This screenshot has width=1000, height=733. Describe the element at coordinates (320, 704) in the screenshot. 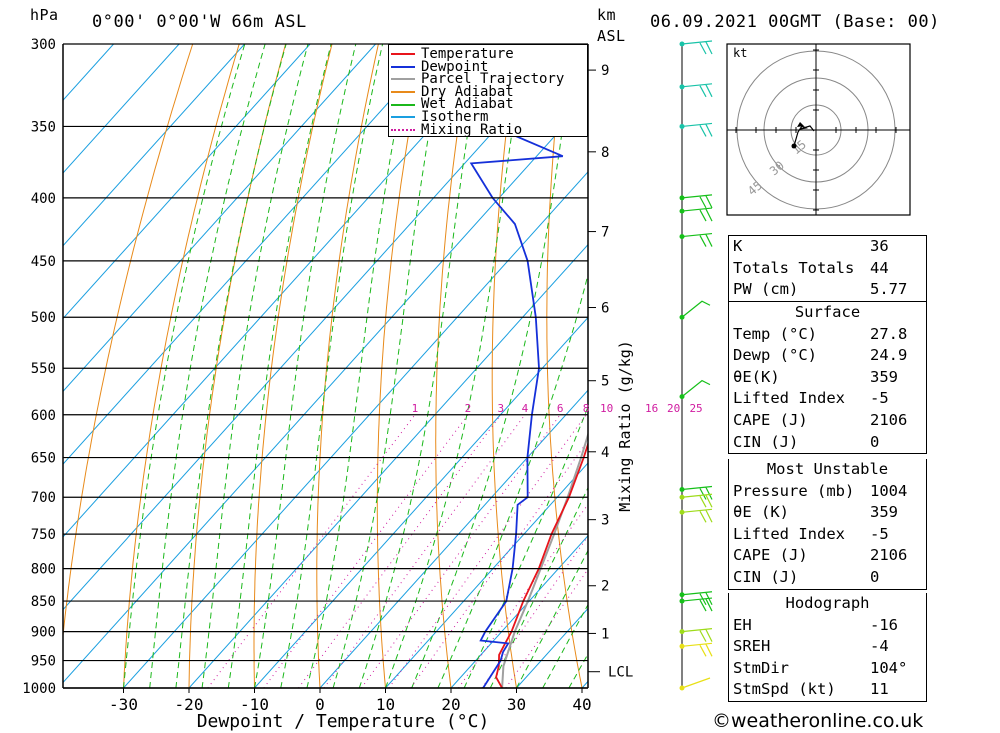

I see `x-tick-label: 0` at that location.